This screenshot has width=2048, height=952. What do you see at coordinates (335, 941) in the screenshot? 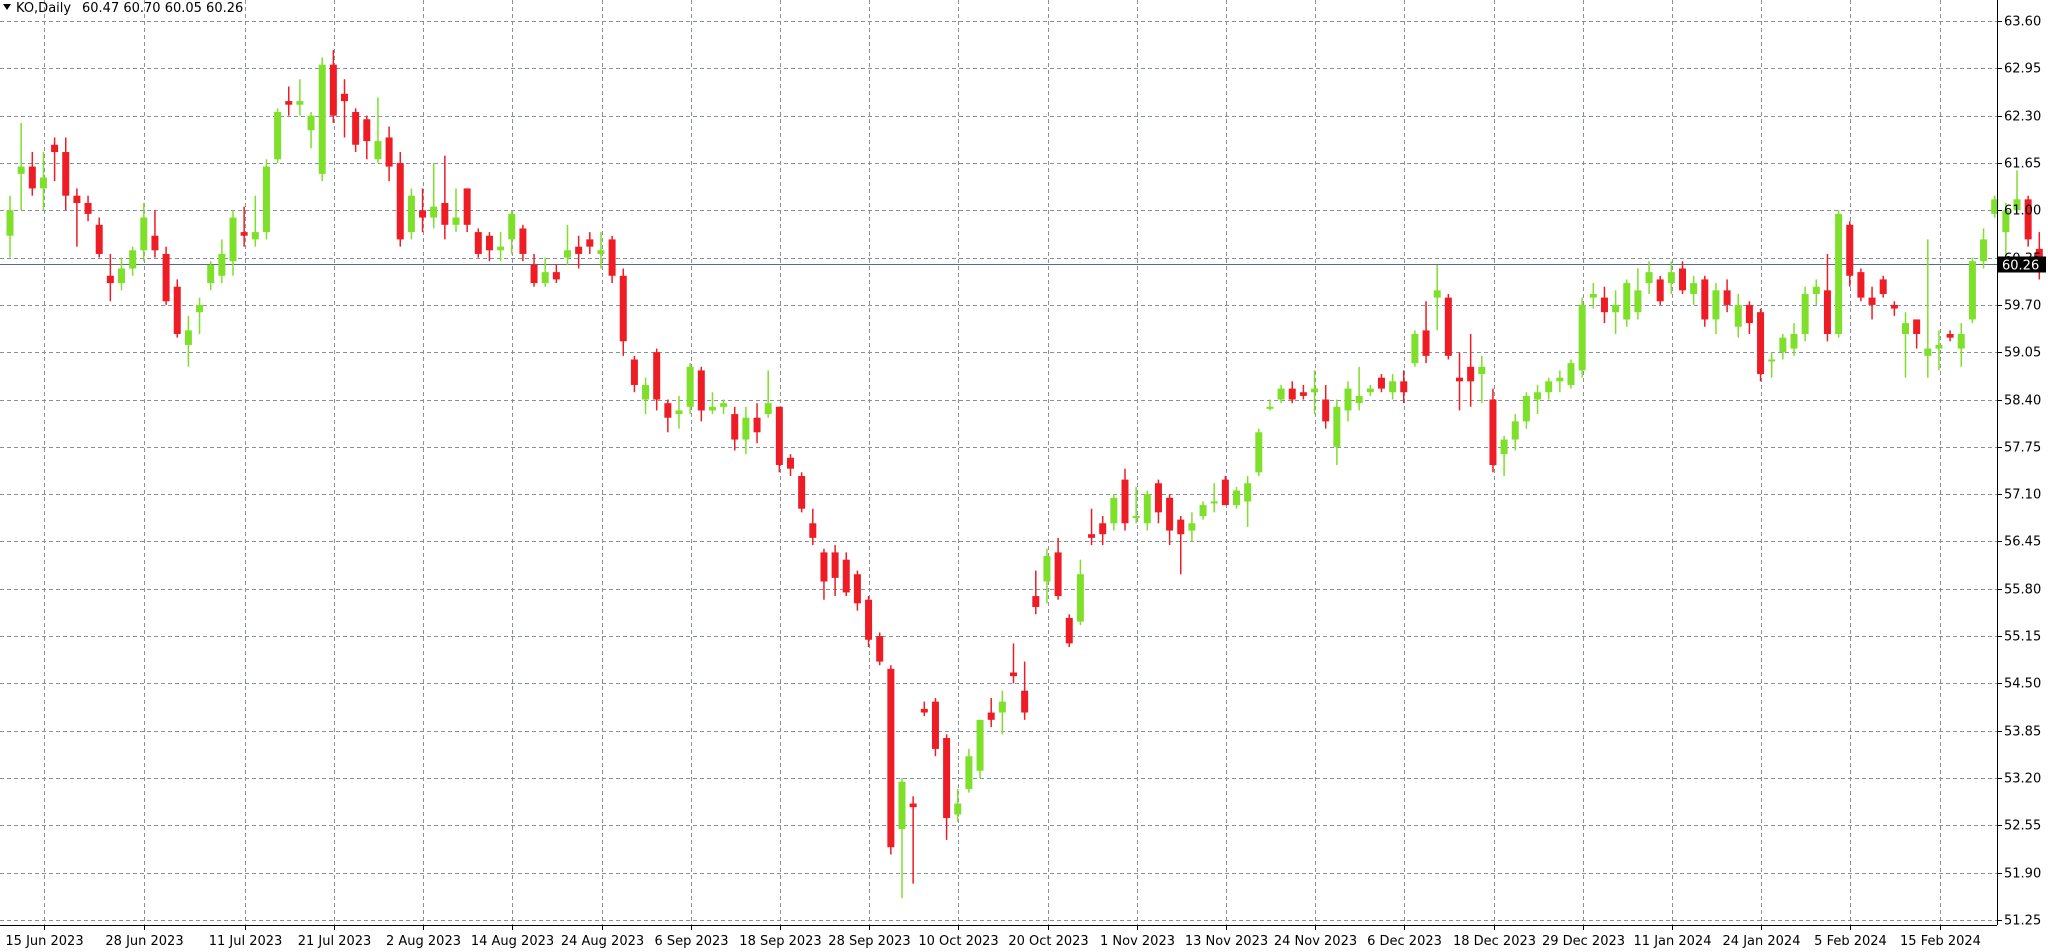
I see `x-tick-label: 21 Jul 2023` at bounding box center [335, 941].